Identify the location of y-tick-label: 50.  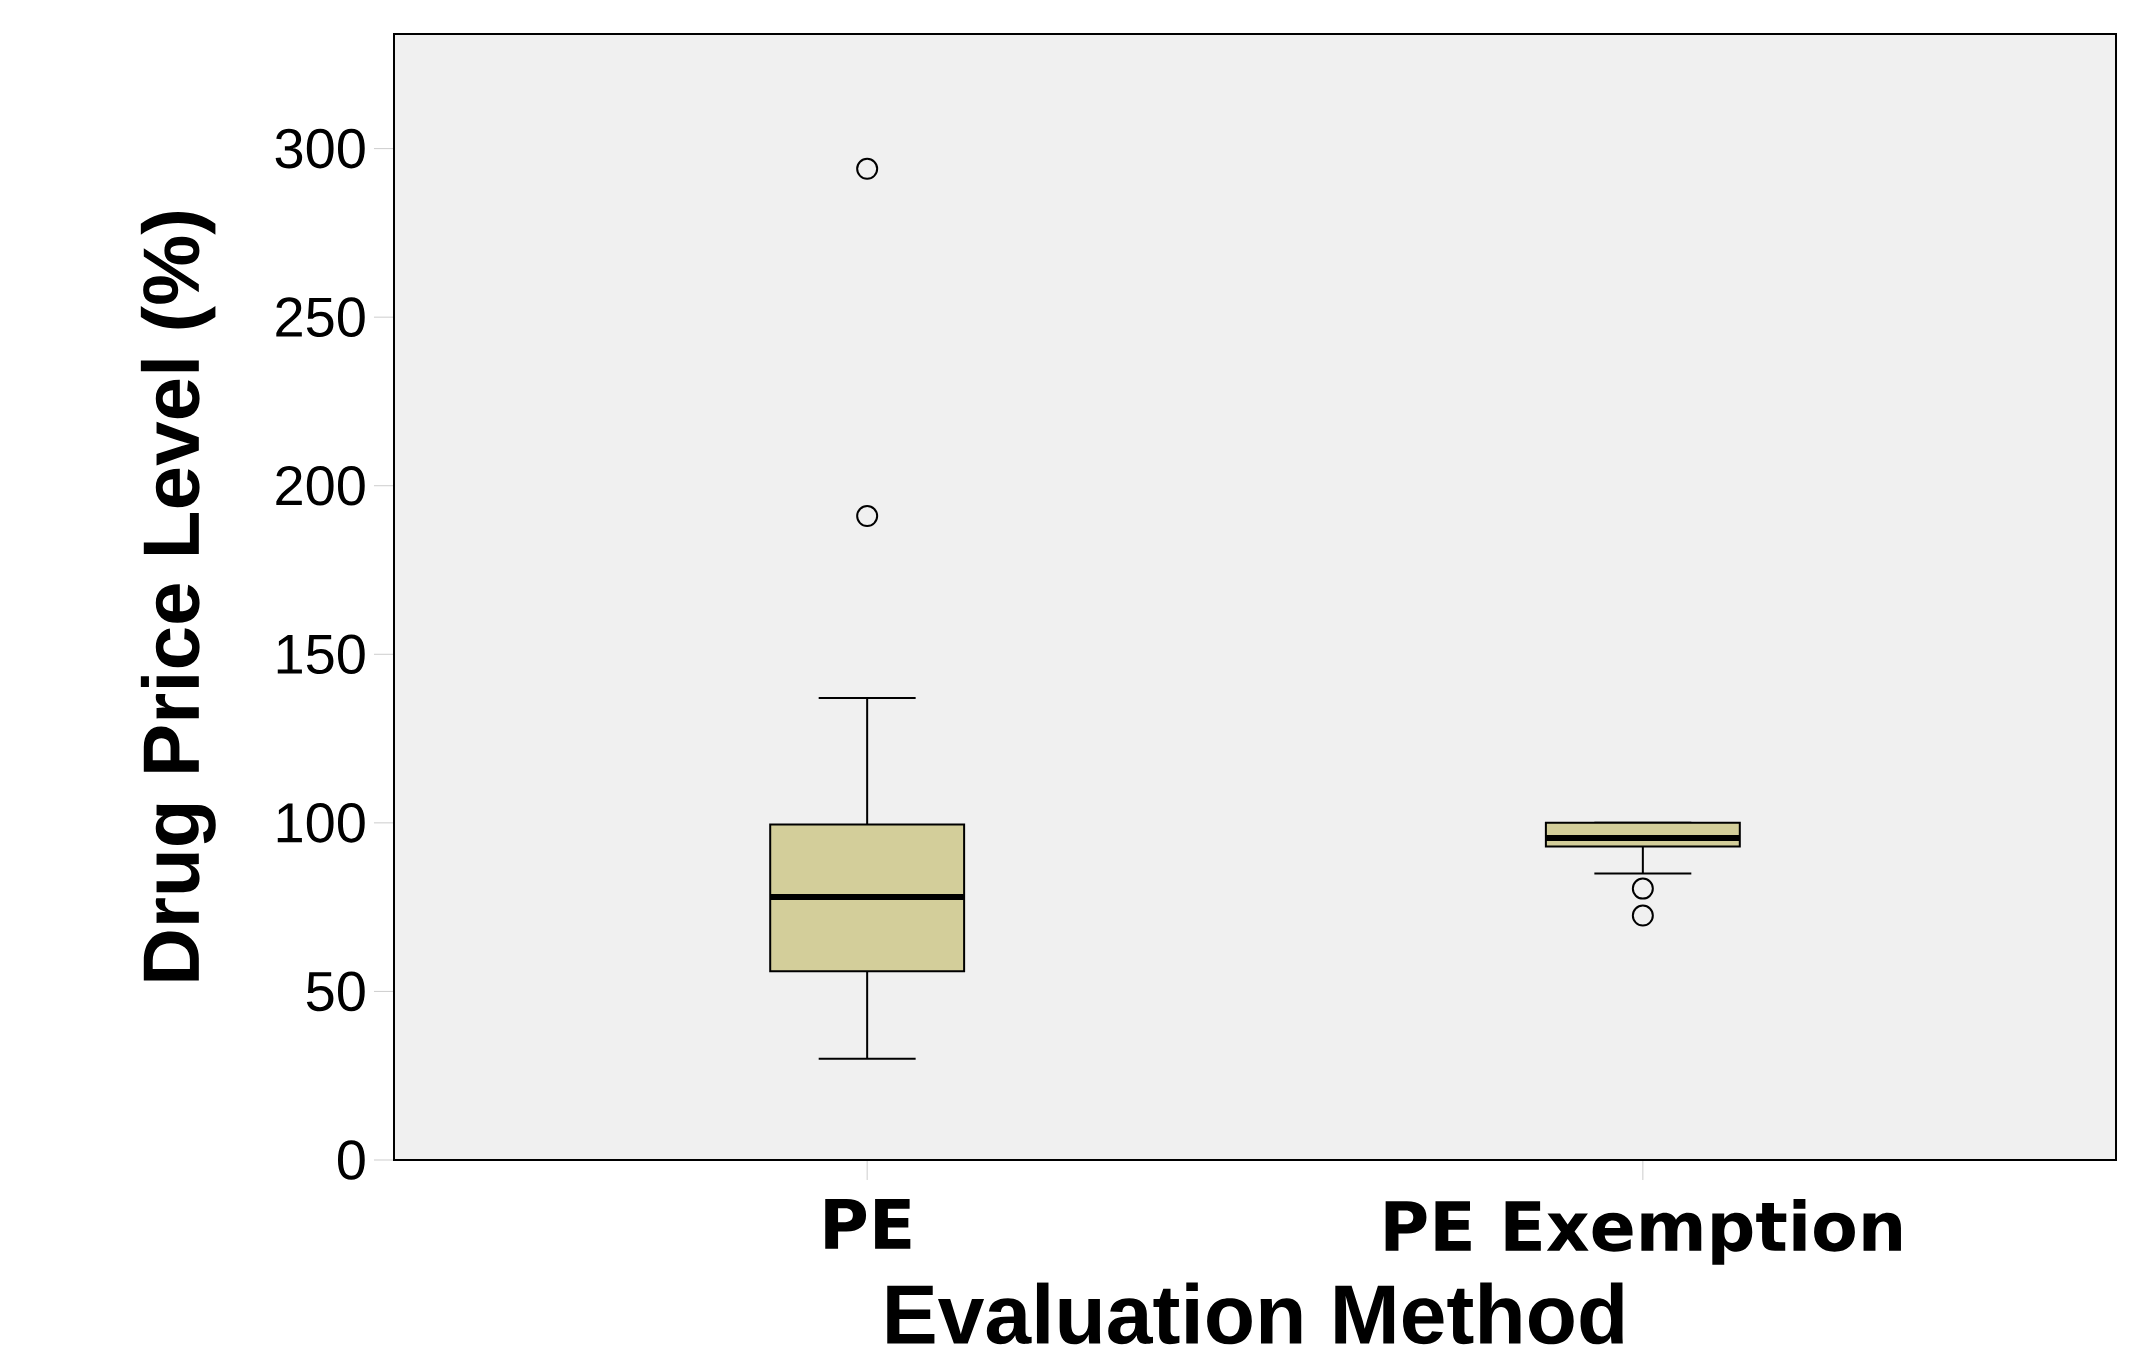
(335, 991).